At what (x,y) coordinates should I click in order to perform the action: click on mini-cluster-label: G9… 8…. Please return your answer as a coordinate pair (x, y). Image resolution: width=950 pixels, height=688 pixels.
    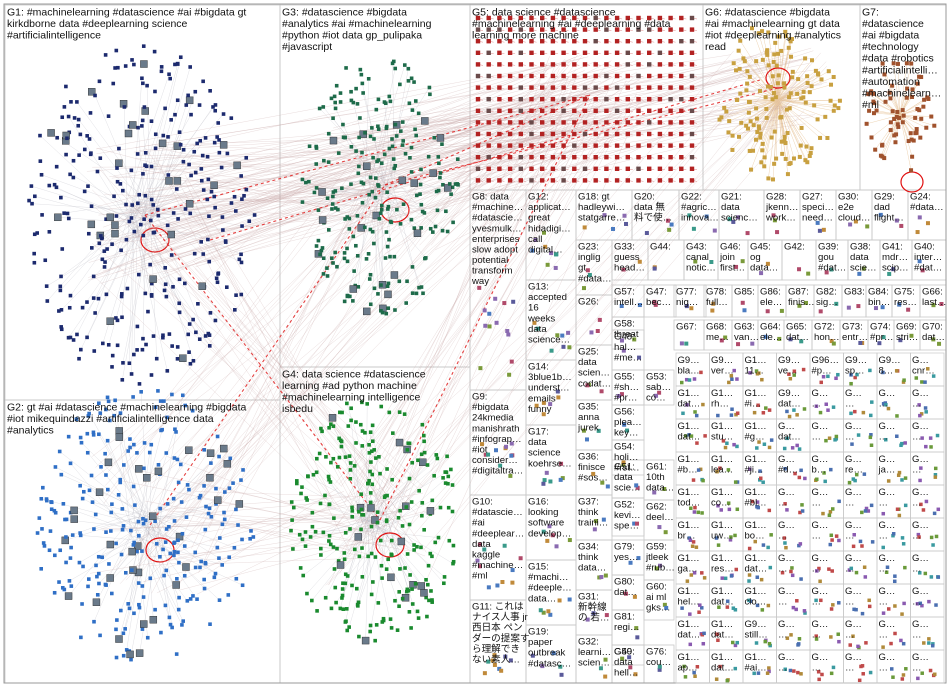
    Looking at the image, I should click on (890, 366).